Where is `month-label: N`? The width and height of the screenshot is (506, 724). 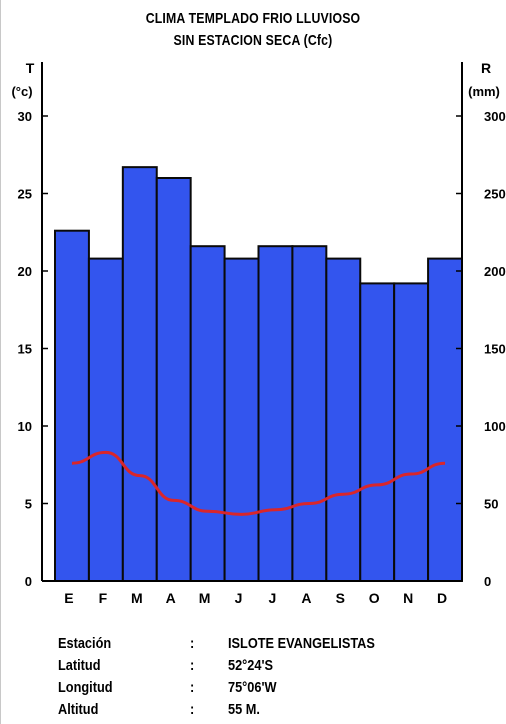
month-label: N is located at coordinates (408, 598).